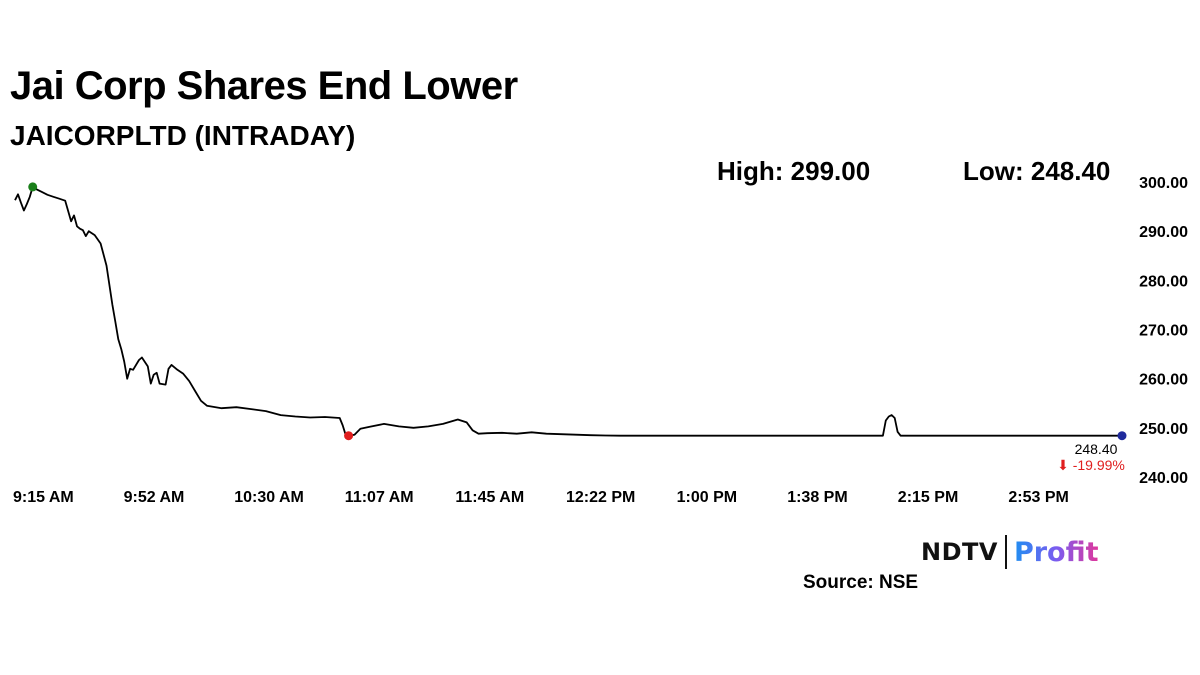 Image resolution: width=1200 pixels, height=675 pixels. Describe the element at coordinates (1163, 281) in the screenshot. I see `y-tick-label: 280.00` at that location.